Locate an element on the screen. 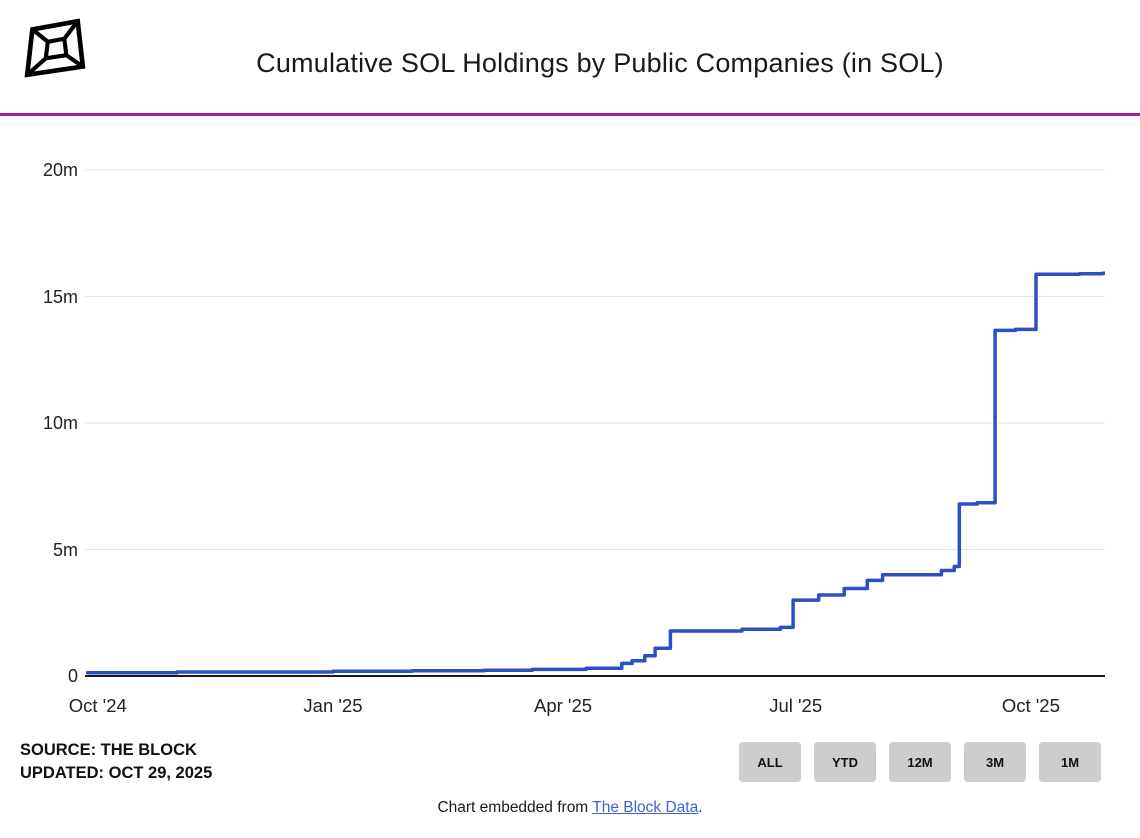 The image size is (1140, 838). x-axis-tick: Jan '25 is located at coordinates (333, 705).